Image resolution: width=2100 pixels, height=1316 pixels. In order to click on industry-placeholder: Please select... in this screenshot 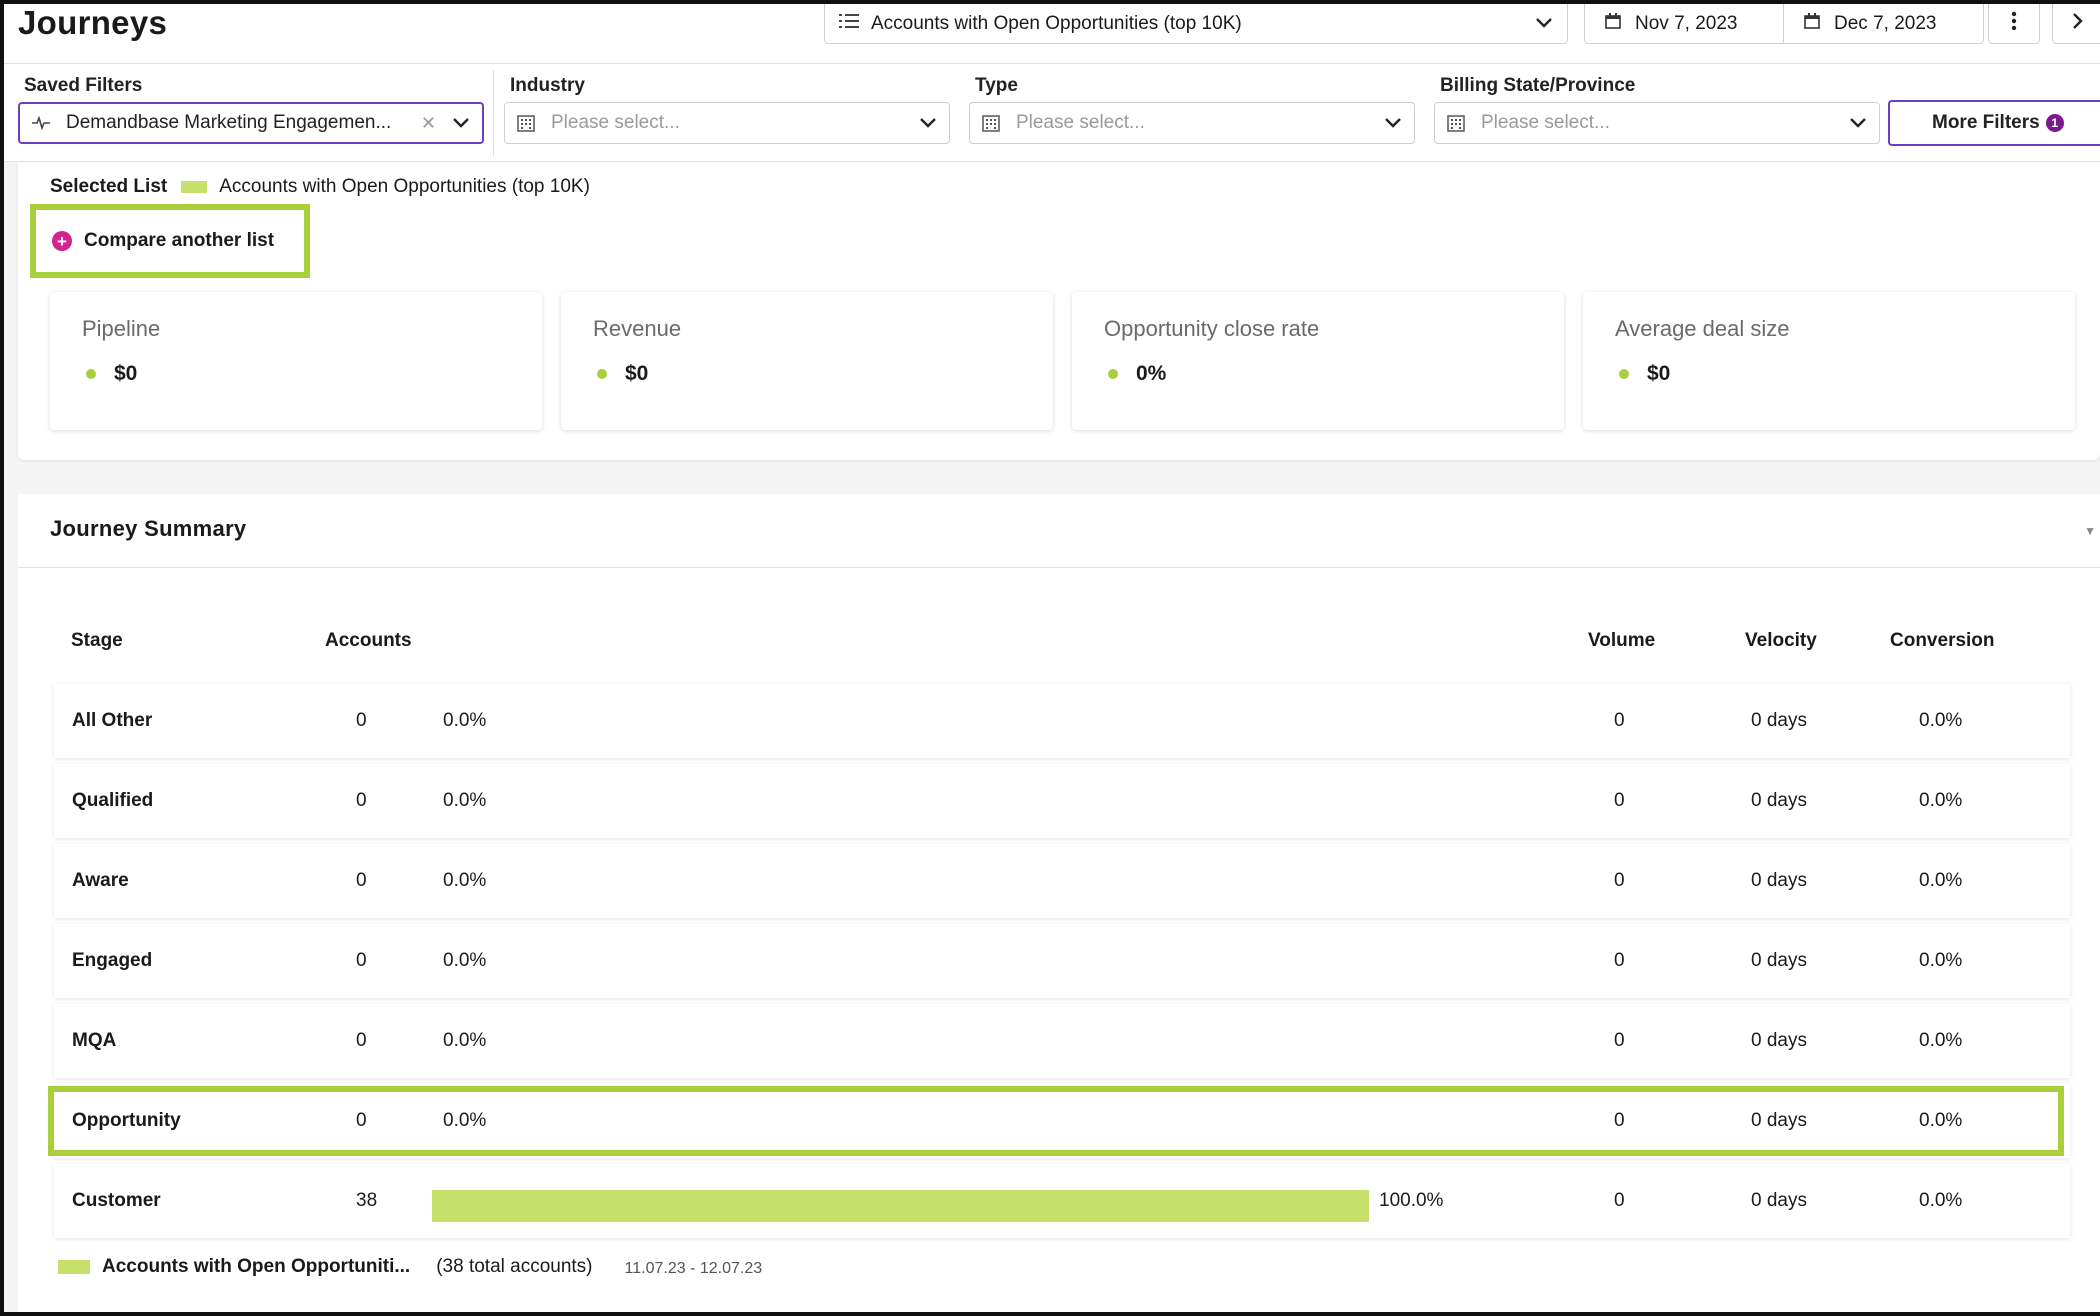, I will do `click(615, 122)`.